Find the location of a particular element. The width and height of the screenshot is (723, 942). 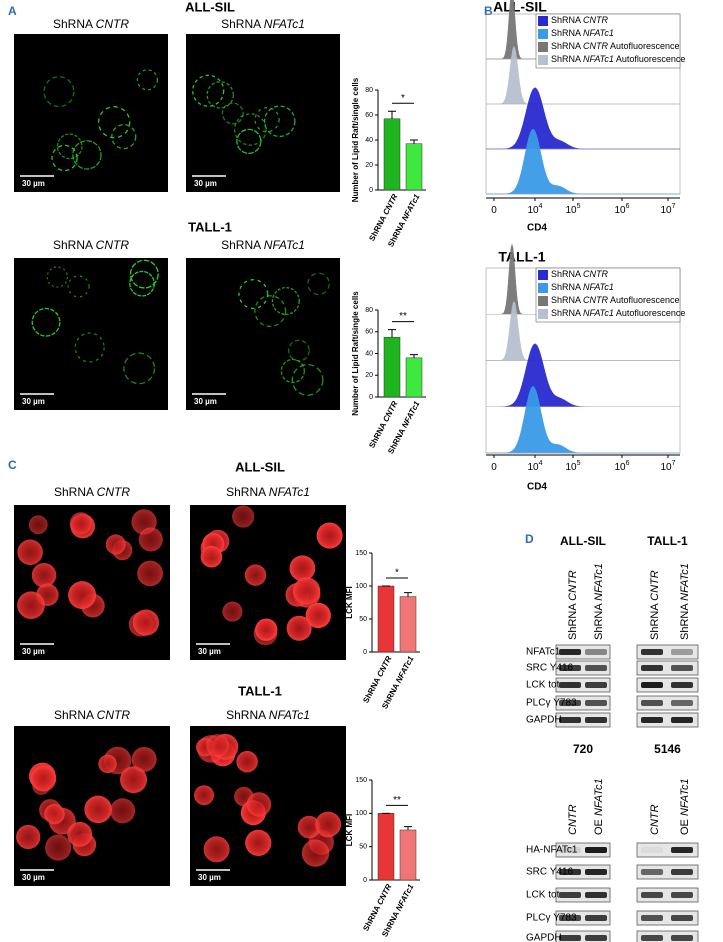

y-axis-label: LCK MFI is located at coordinates (349, 830).